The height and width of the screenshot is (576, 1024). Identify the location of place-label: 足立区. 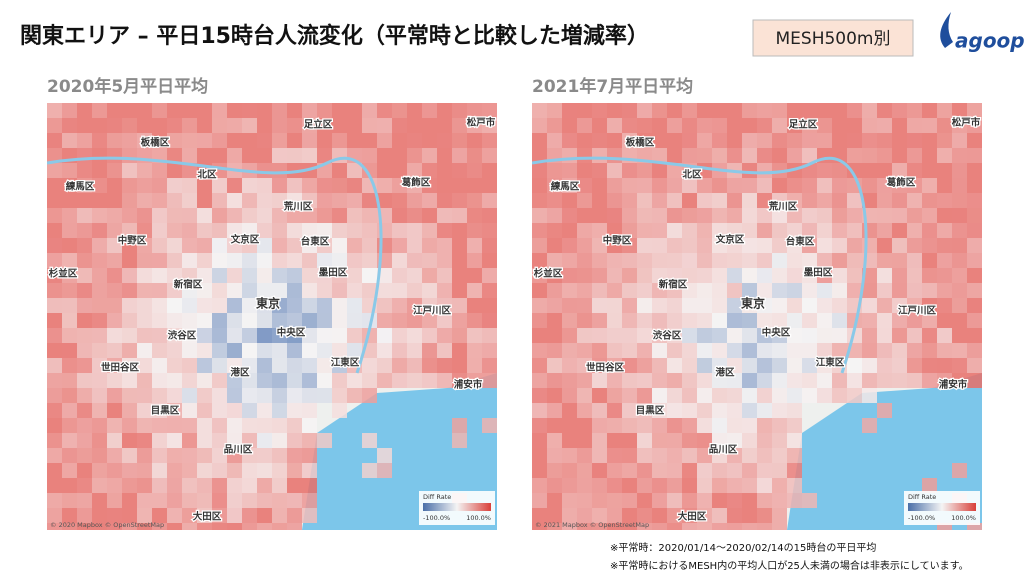
(803, 125).